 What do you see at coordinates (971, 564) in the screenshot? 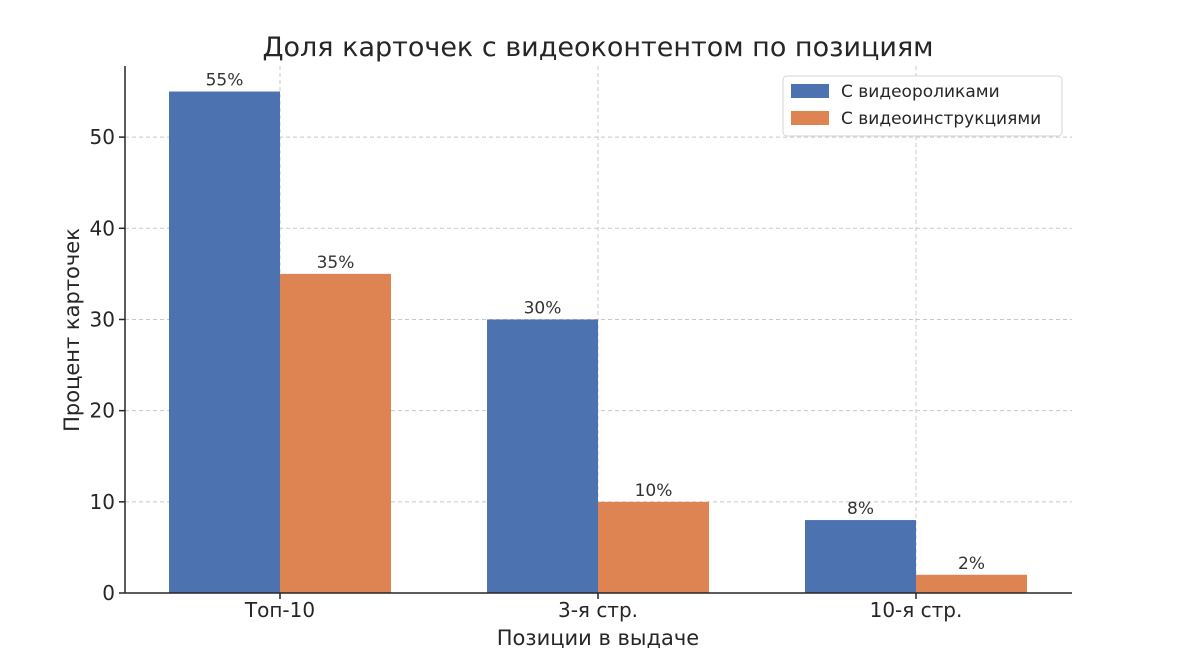
I see `bar-value-label: 2%` at bounding box center [971, 564].